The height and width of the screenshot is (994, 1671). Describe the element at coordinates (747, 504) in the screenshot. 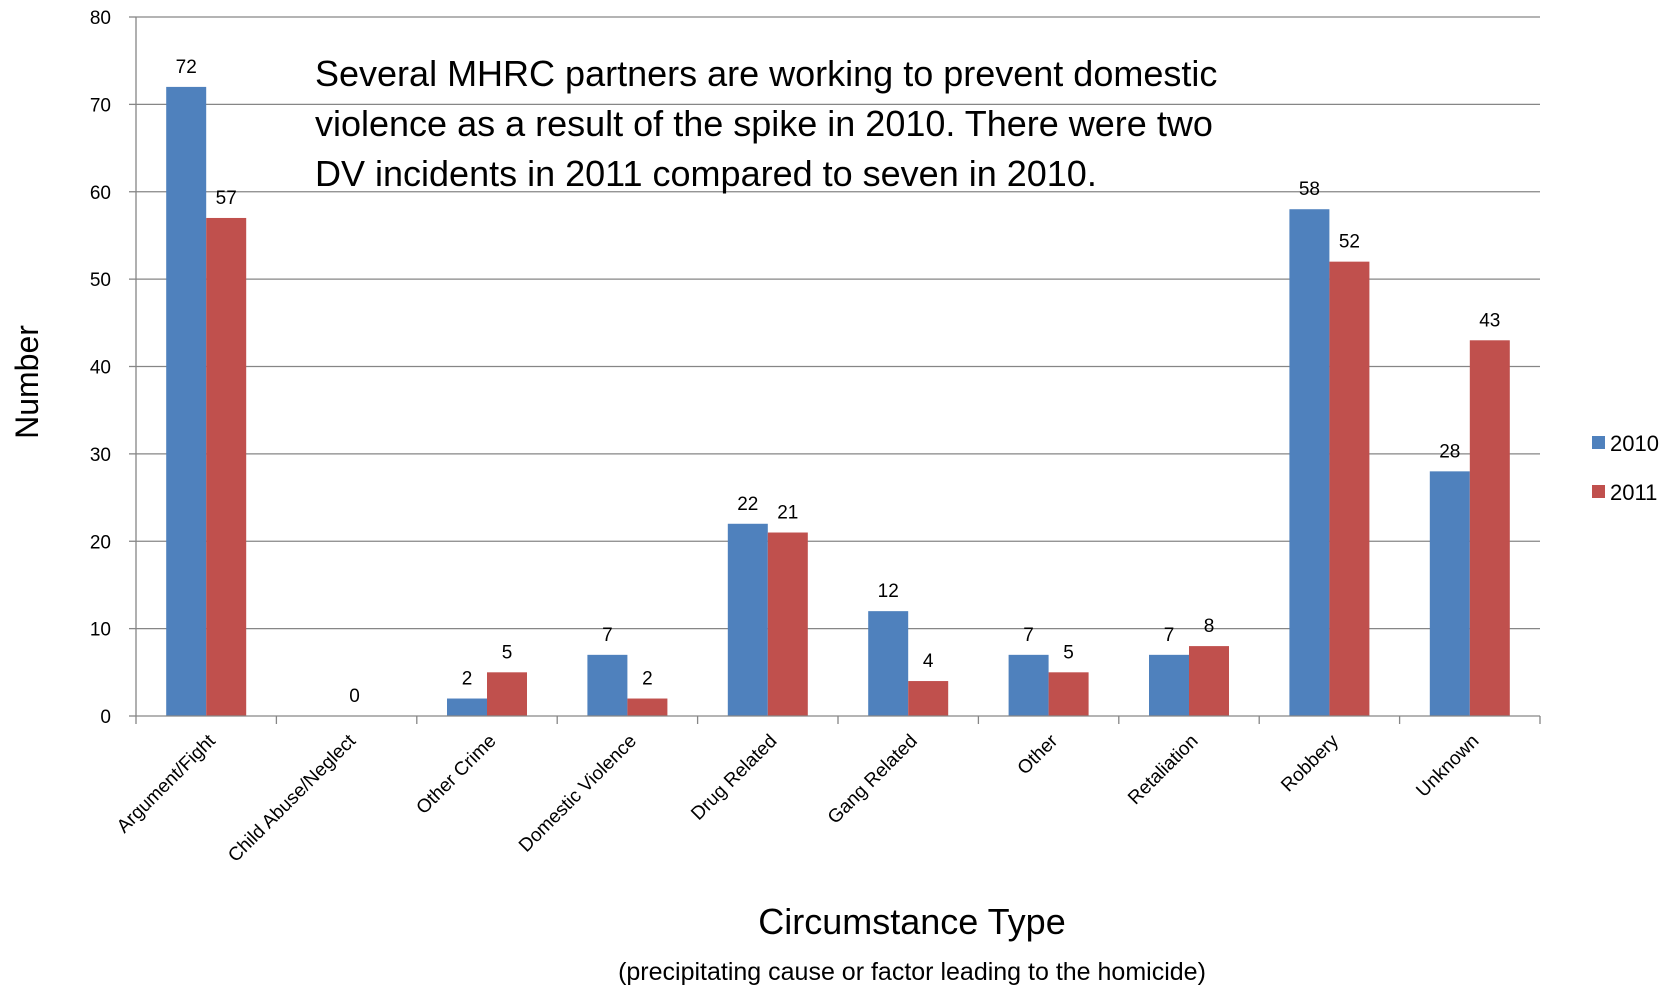

I see `data-label: 22` at that location.